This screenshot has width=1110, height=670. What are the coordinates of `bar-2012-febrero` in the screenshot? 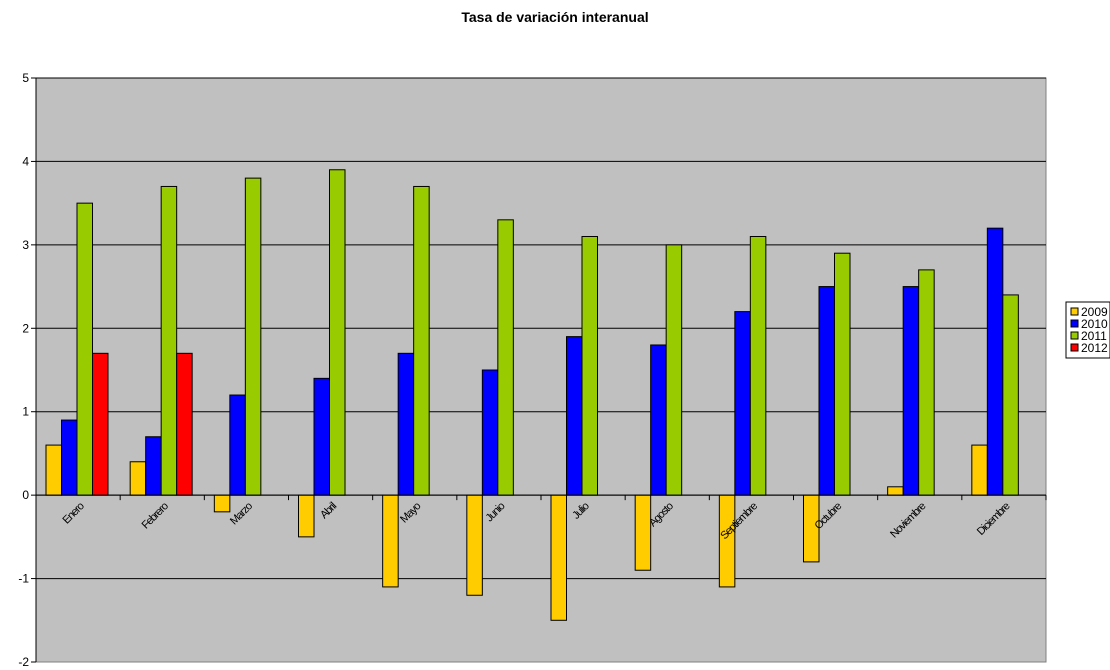 It's located at (184, 424).